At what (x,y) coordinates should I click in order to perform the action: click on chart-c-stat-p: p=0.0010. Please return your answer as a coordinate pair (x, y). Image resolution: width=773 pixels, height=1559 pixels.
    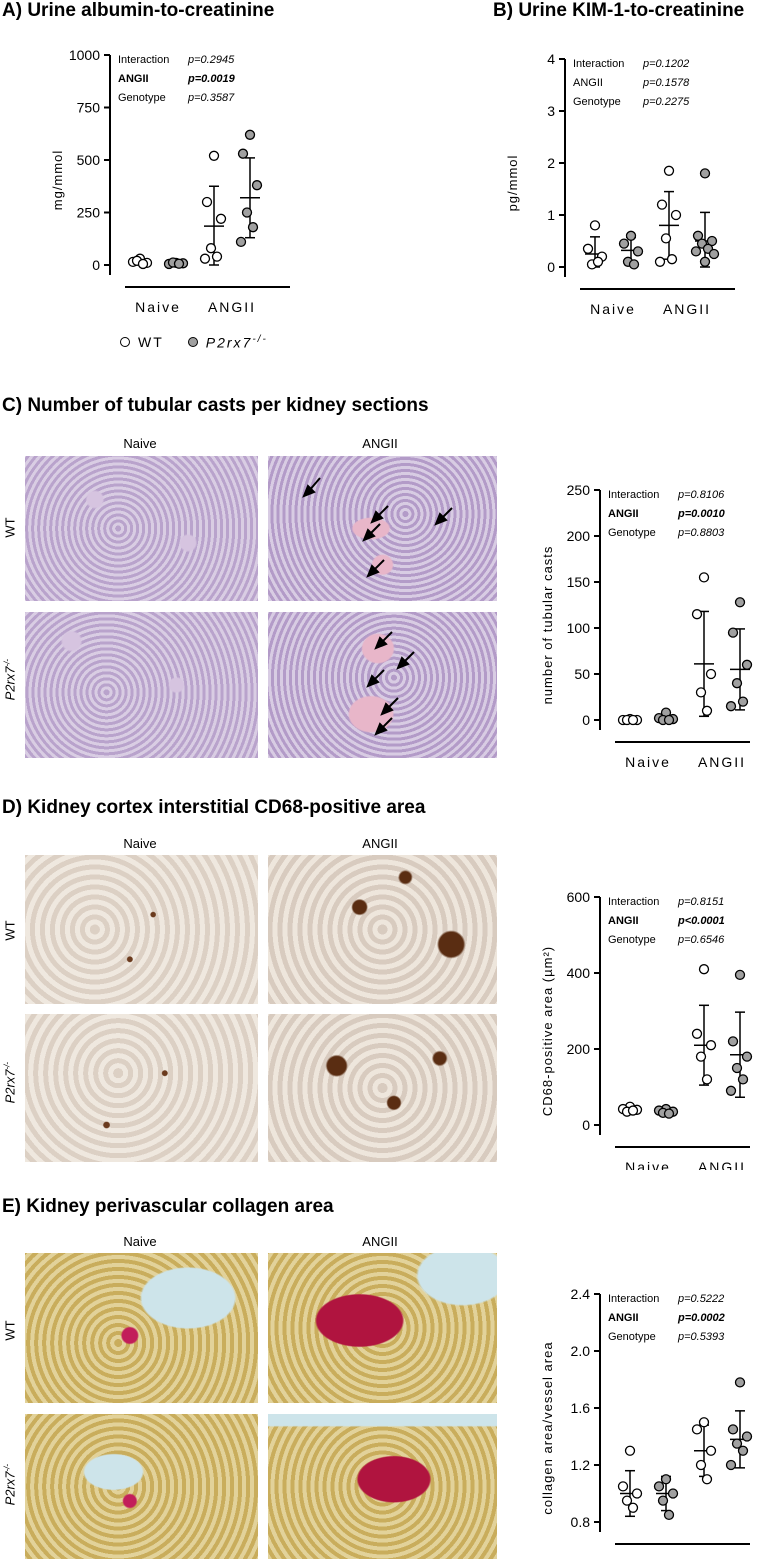
    Looking at the image, I should click on (701, 514).